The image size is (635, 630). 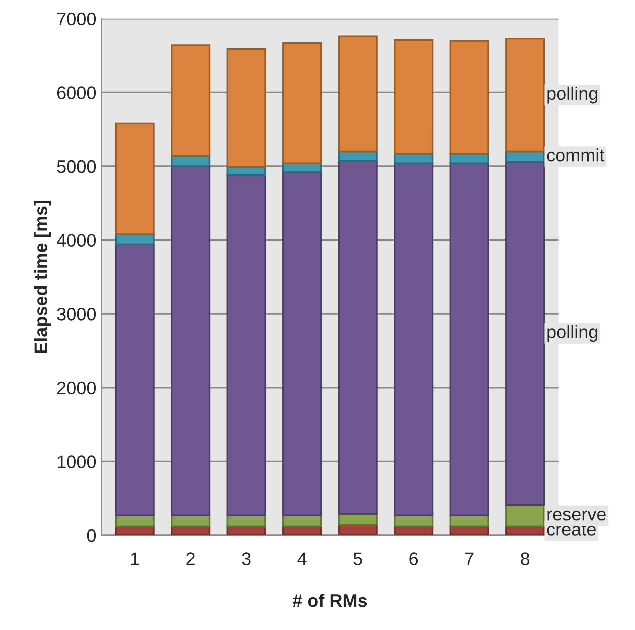 I want to click on series-label: reserve, so click(x=577, y=515).